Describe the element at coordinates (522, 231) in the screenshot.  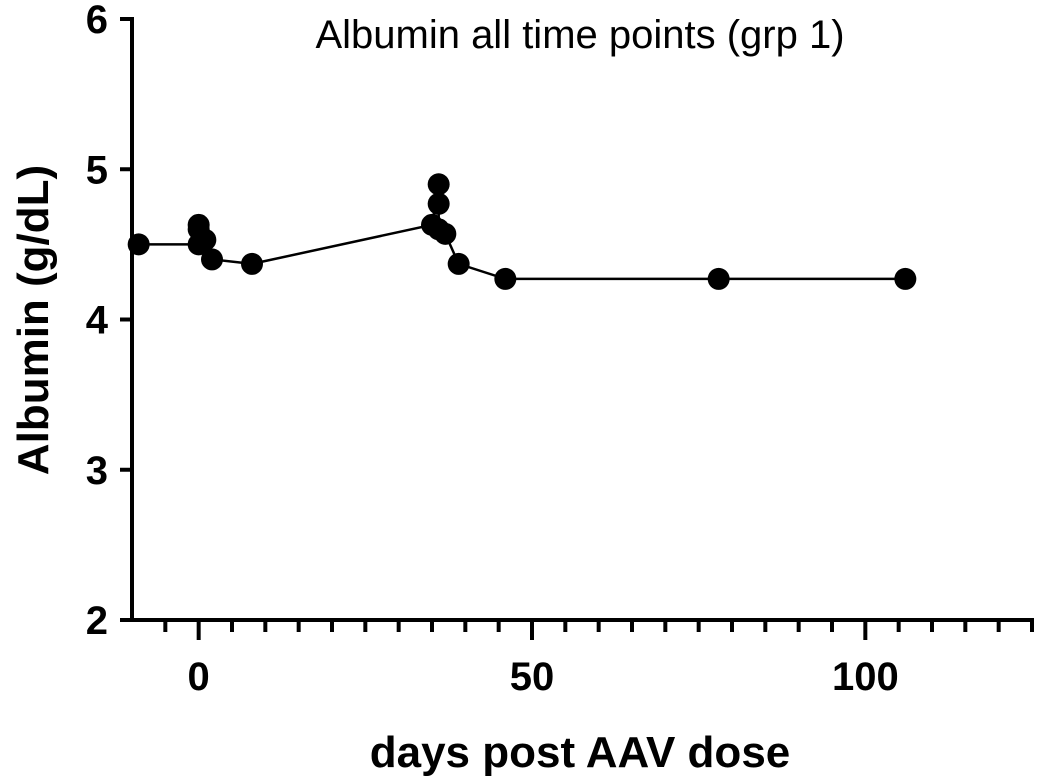
I see `data-points-layer` at that location.